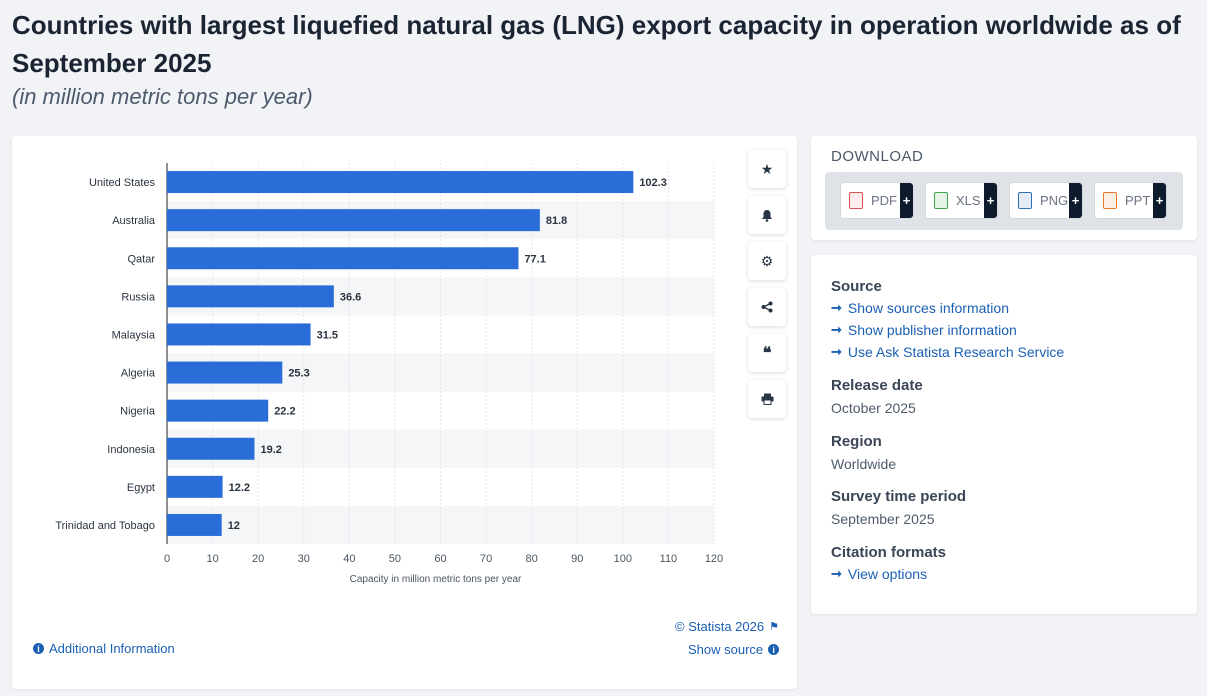 This screenshot has width=1207, height=696. What do you see at coordinates (873, 408) in the screenshot?
I see `release-date-value: October 2025` at bounding box center [873, 408].